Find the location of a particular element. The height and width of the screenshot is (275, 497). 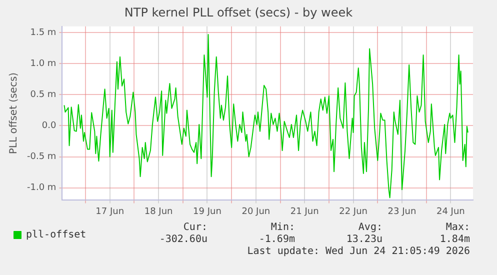

y-tick-label: 0.0 is located at coordinates (49, 126).